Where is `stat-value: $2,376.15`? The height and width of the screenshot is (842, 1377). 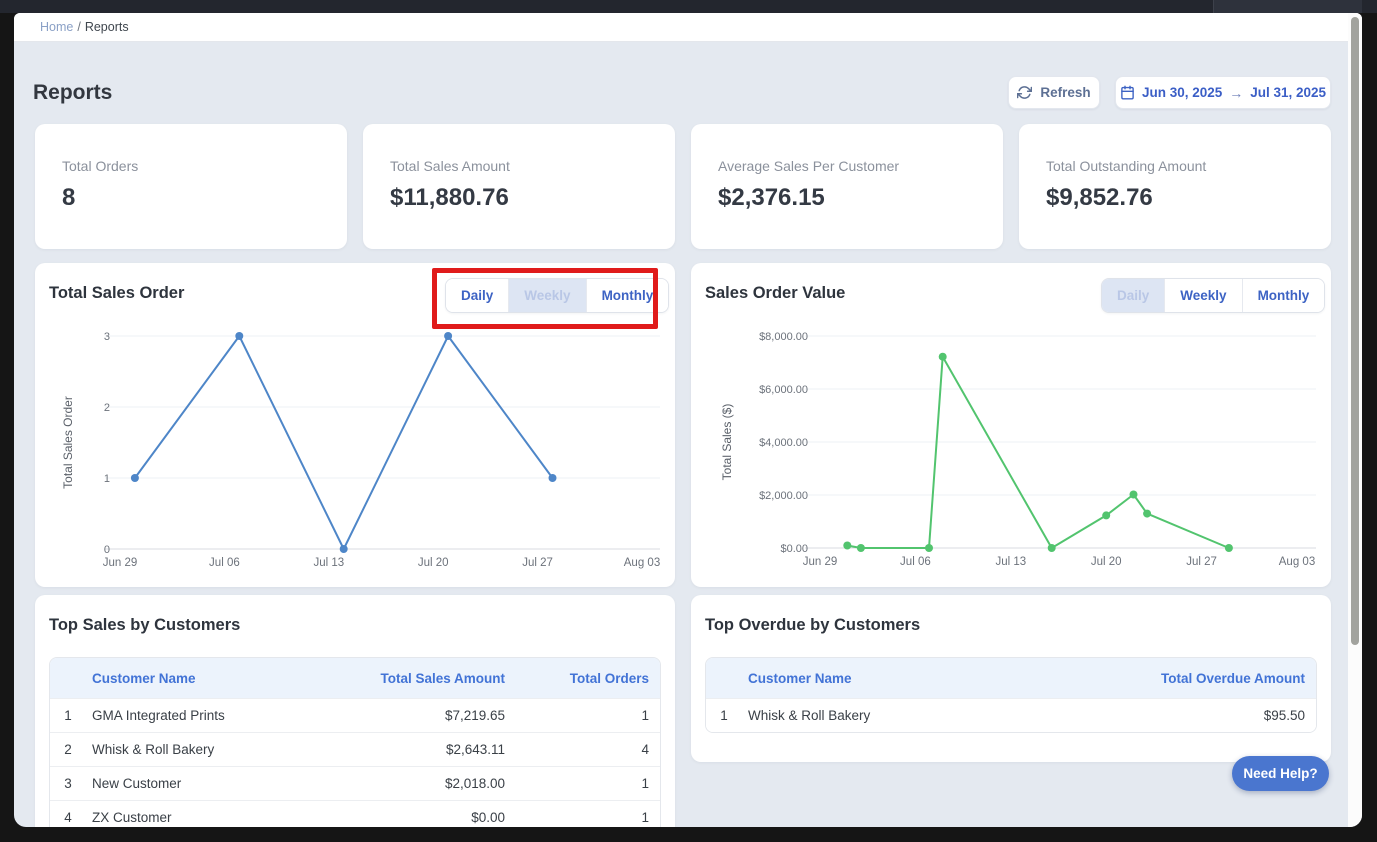
stat-value: $2,376.15 is located at coordinates (771, 197).